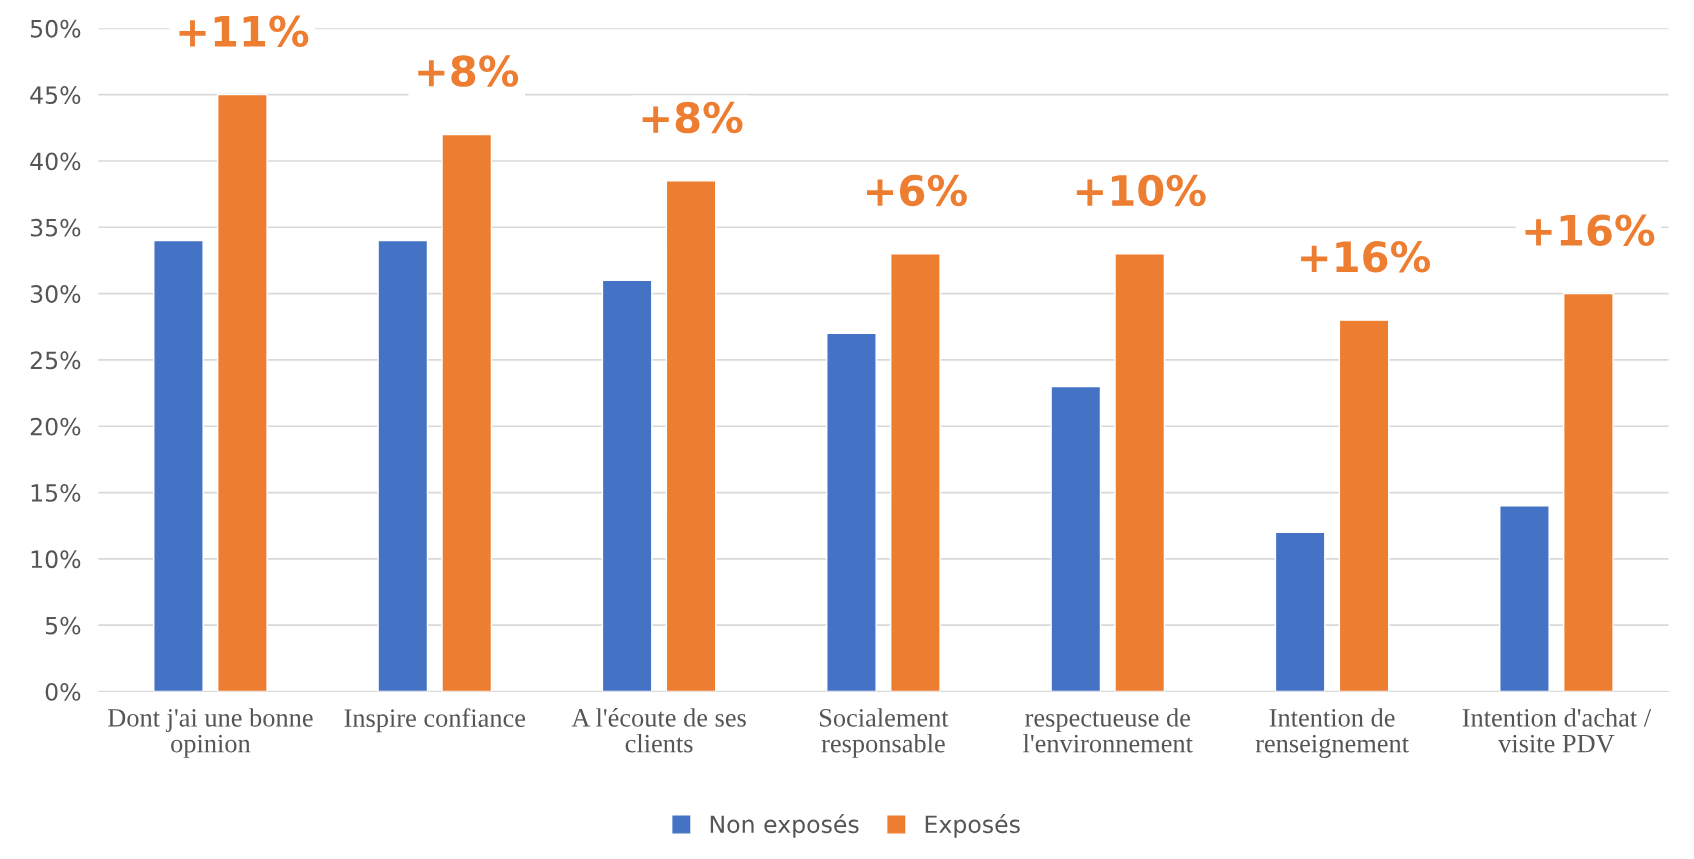 Image resolution: width=1694 pixels, height=859 pixels. What do you see at coordinates (884, 733) in the screenshot?
I see `x-tick-label: Socialement responsable` at bounding box center [884, 733].